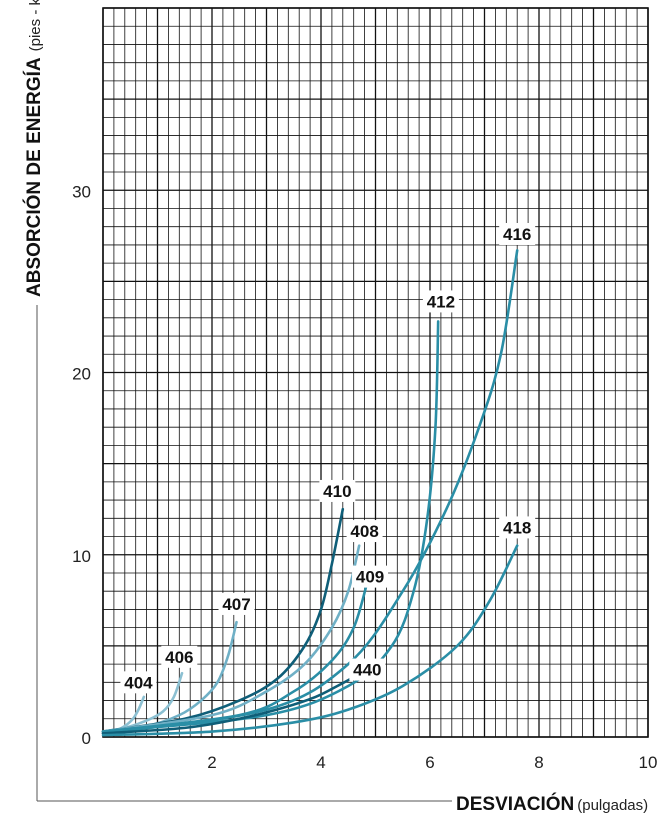  I want to click on curve-label-410: 410, so click(337, 491).